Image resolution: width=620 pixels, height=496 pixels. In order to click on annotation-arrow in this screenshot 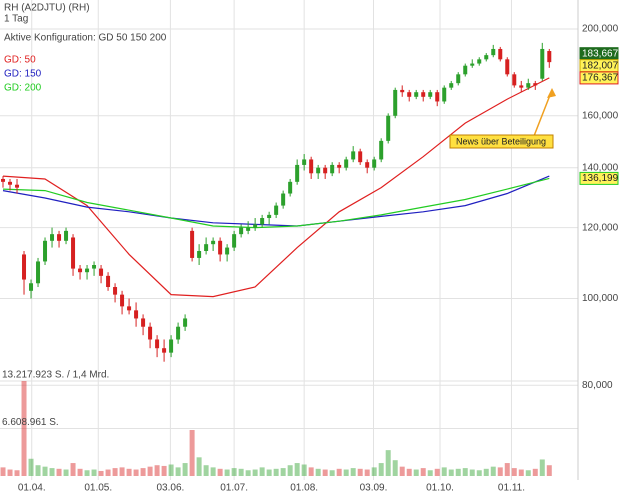, I will do `click(543, 113)`.